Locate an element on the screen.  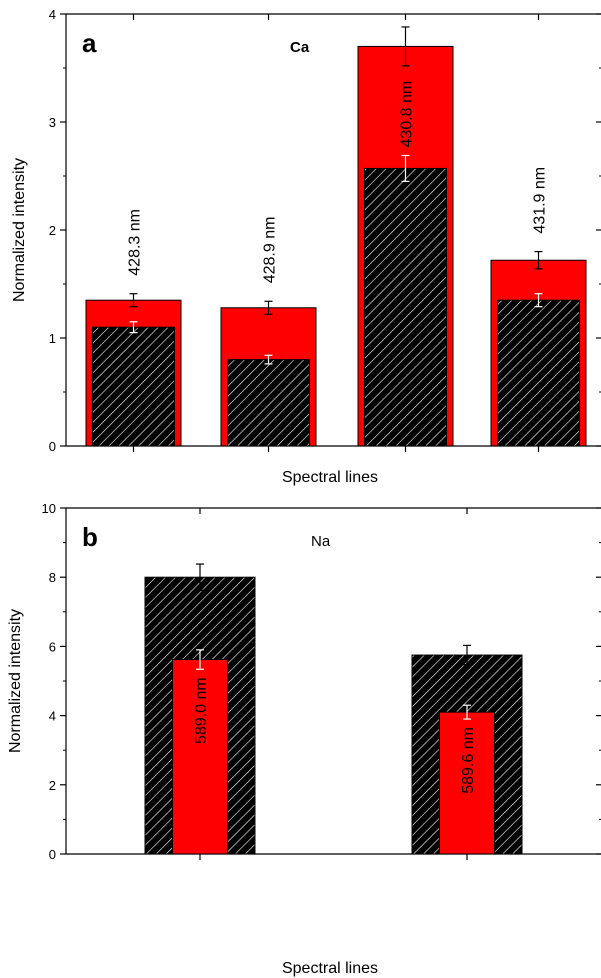
bar-label-a-1: 428.3 nm is located at coordinates (135, 242).